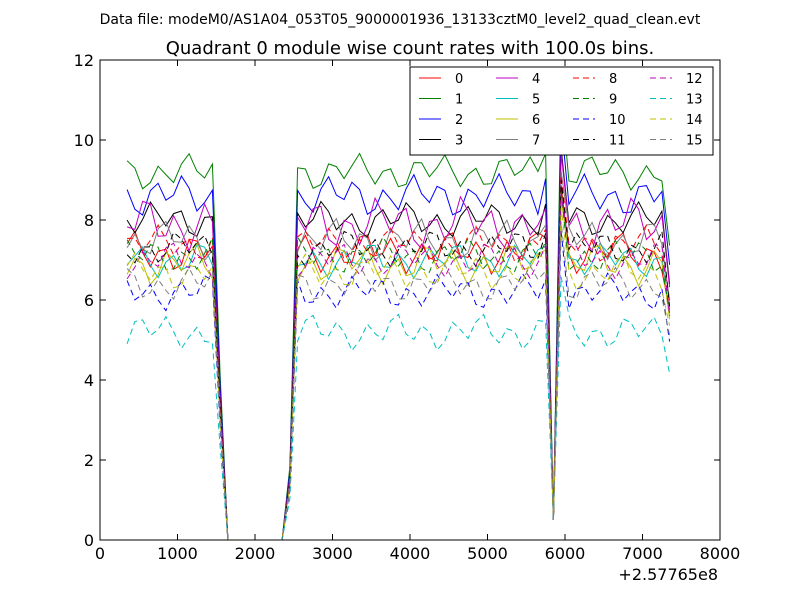 This screenshot has width=800, height=600. Describe the element at coordinates (177, 553) in the screenshot. I see `x-tick-label: 1000` at that location.